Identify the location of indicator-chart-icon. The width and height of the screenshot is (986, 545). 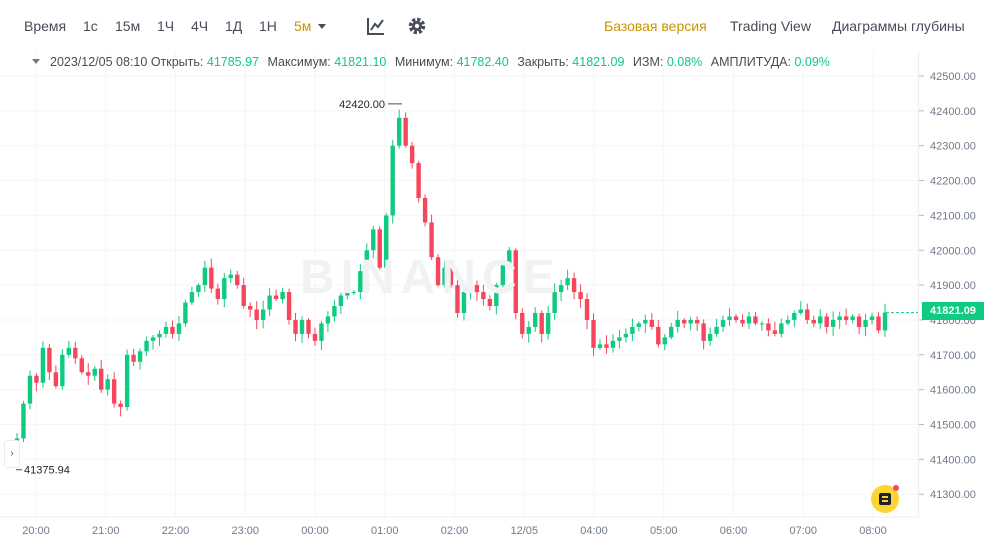
(376, 26).